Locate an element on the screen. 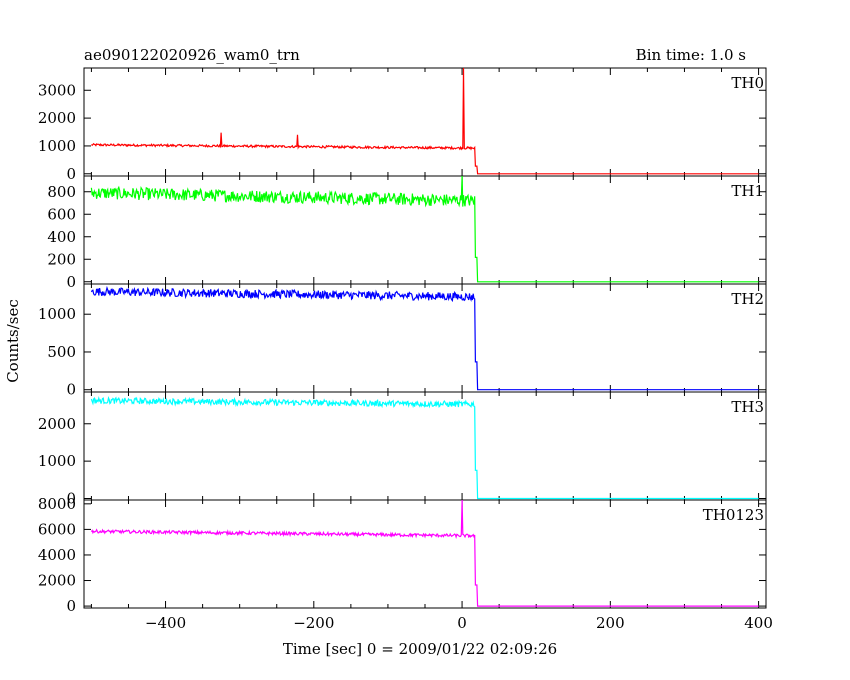  panel-th0: 0 1000 2000 3000 TH0 is located at coordinates (402, 125).